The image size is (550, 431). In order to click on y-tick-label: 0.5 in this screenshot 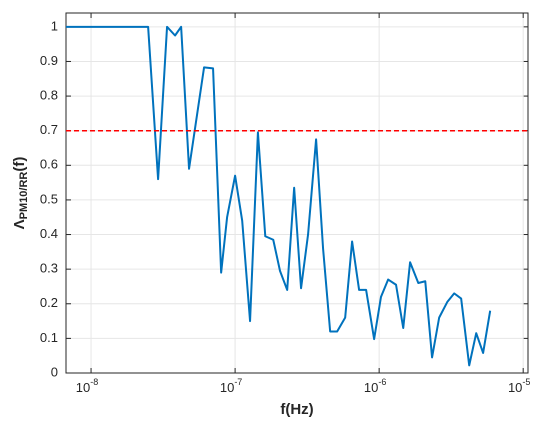, I will do `click(49, 198)`.